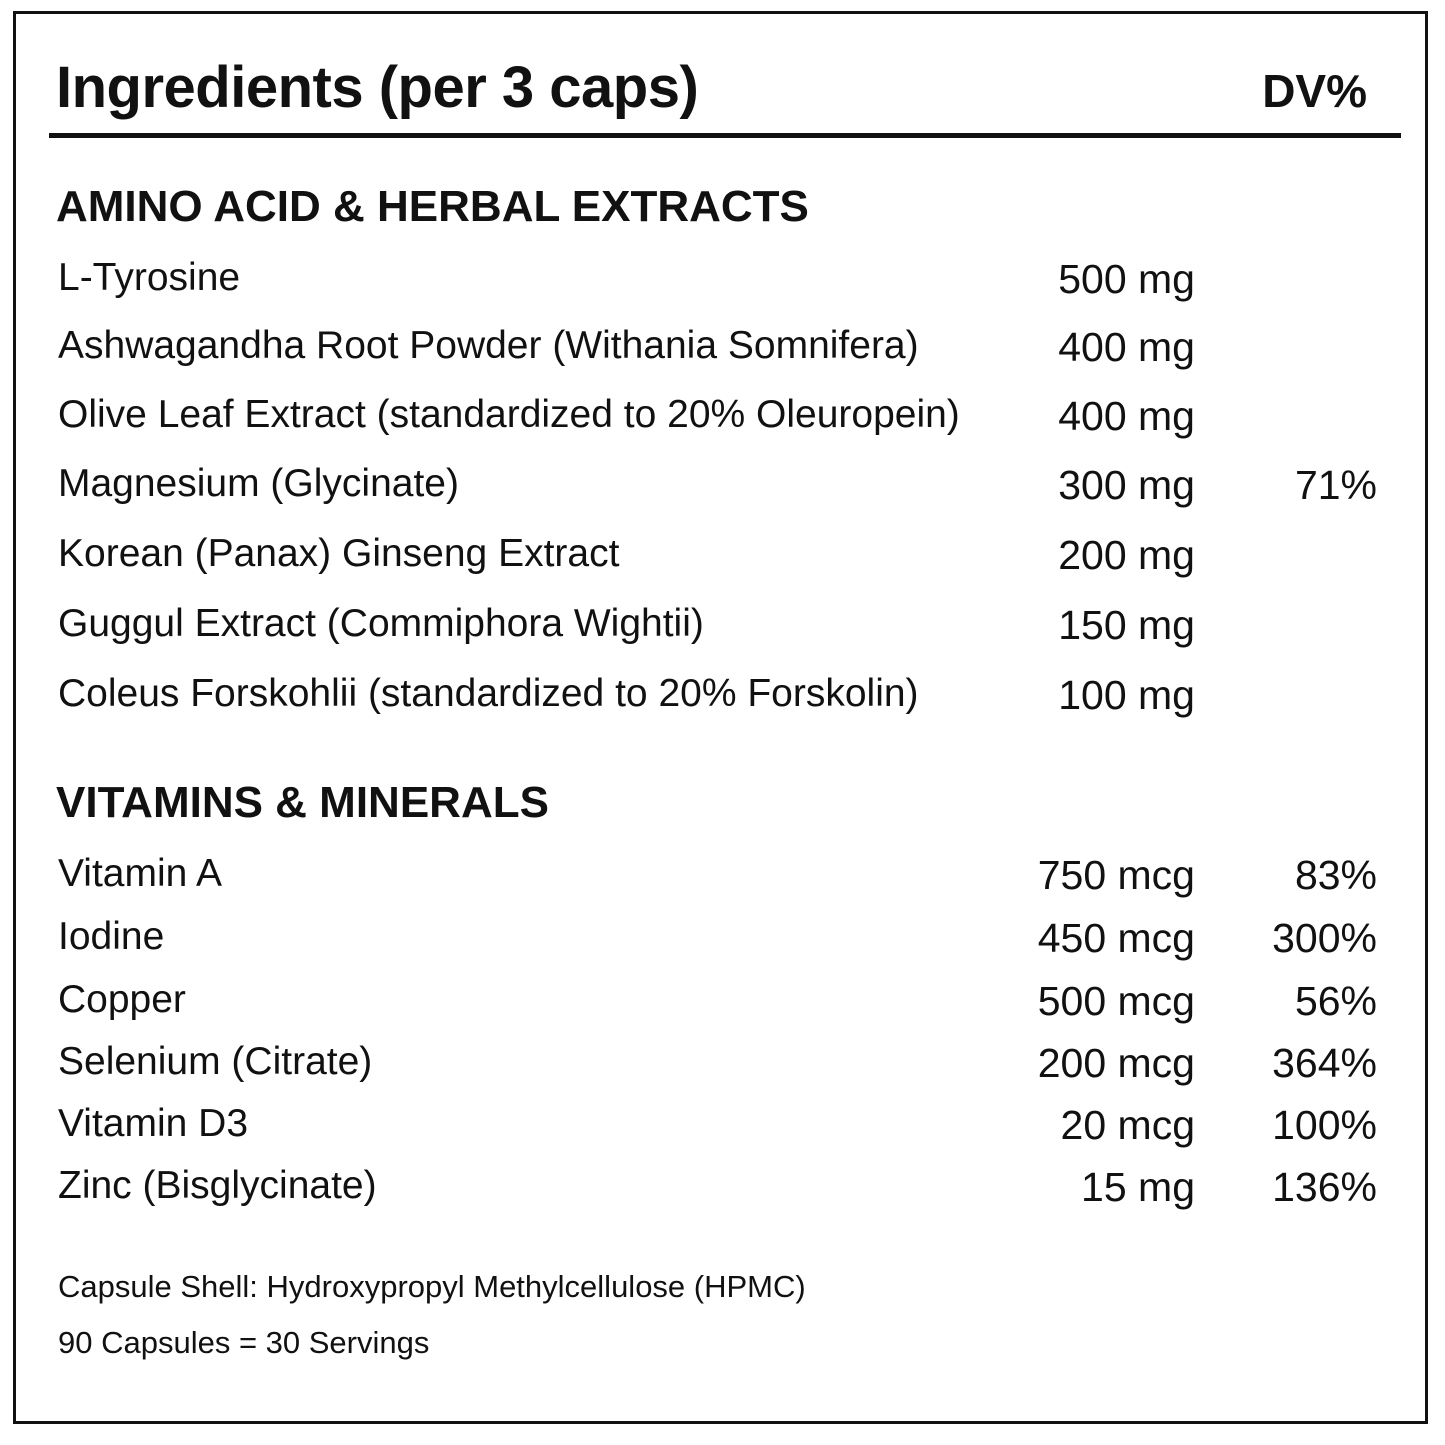 This screenshot has height=1445, width=1445. Describe the element at coordinates (1324, 1187) in the screenshot. I see `ingredient-dv: 136%` at that location.